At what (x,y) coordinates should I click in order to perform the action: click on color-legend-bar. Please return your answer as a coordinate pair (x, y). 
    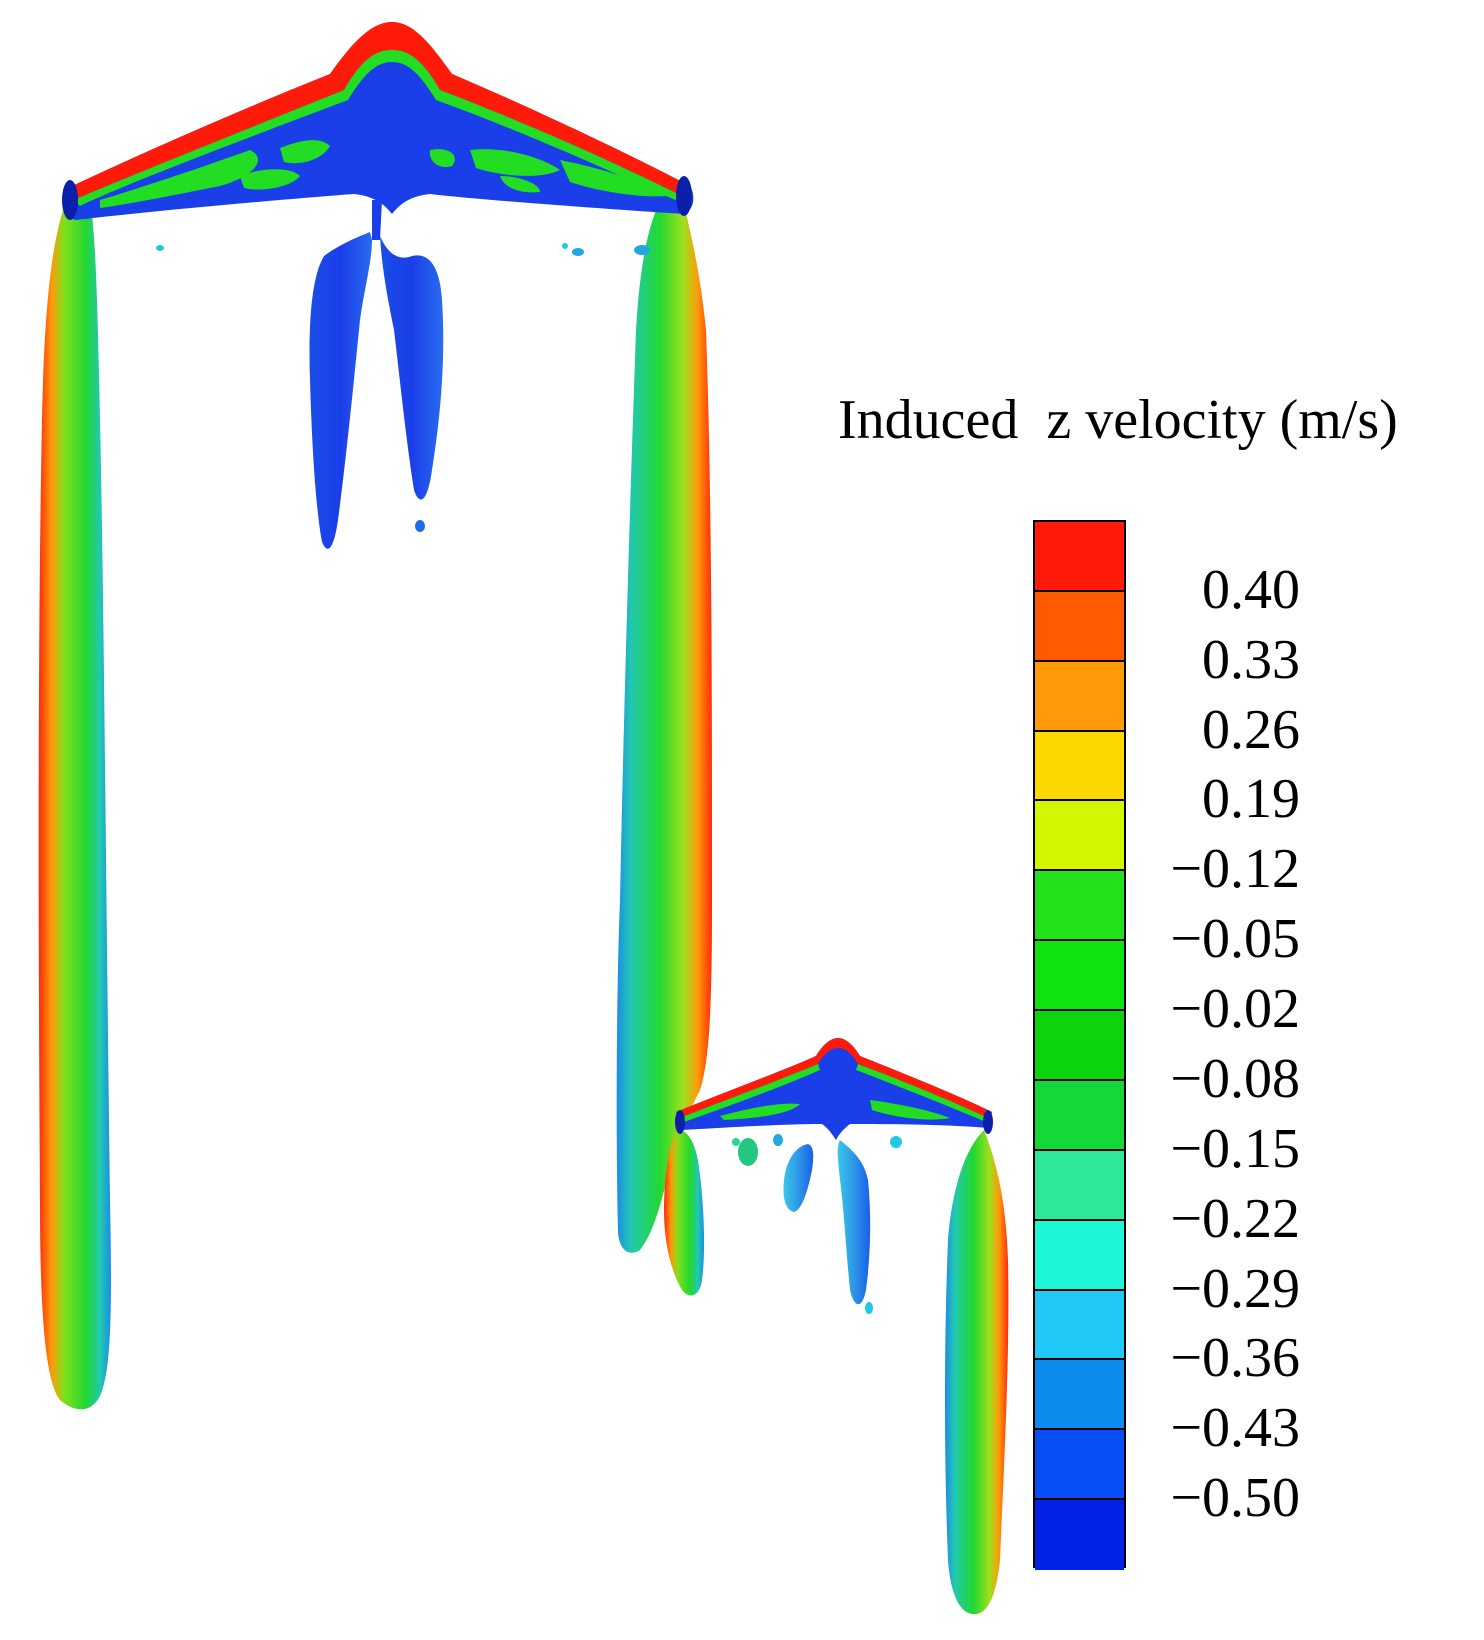
    Looking at the image, I should click on (1079, 1045).